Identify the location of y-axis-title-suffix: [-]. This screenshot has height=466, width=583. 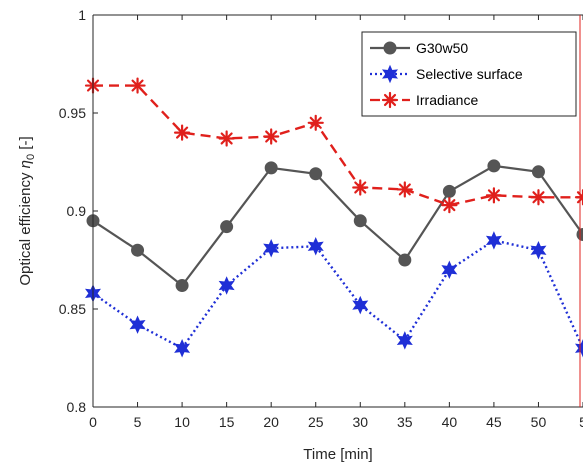
(25, 145).